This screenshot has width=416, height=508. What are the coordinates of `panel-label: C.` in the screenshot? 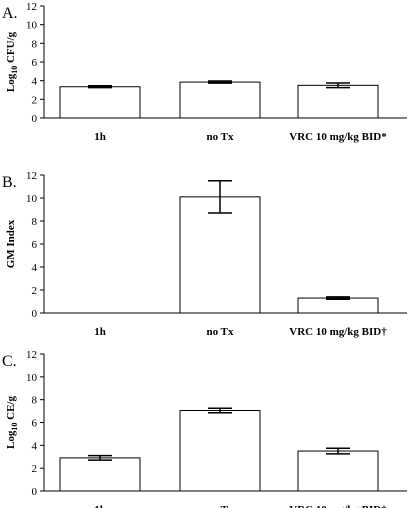 It's located at (9, 361).